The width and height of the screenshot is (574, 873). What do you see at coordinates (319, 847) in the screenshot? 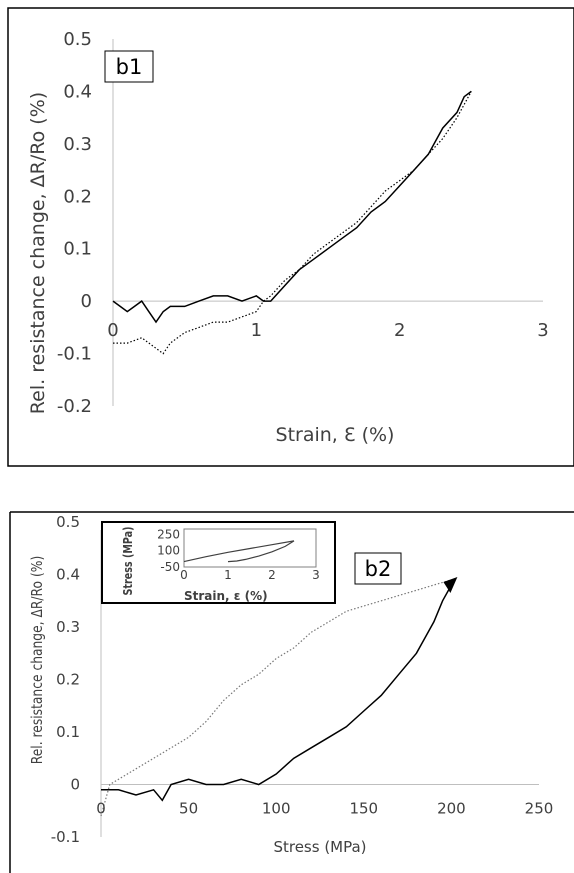
I see `b2-x-axis-label: Stress (MPa)` at bounding box center [319, 847].